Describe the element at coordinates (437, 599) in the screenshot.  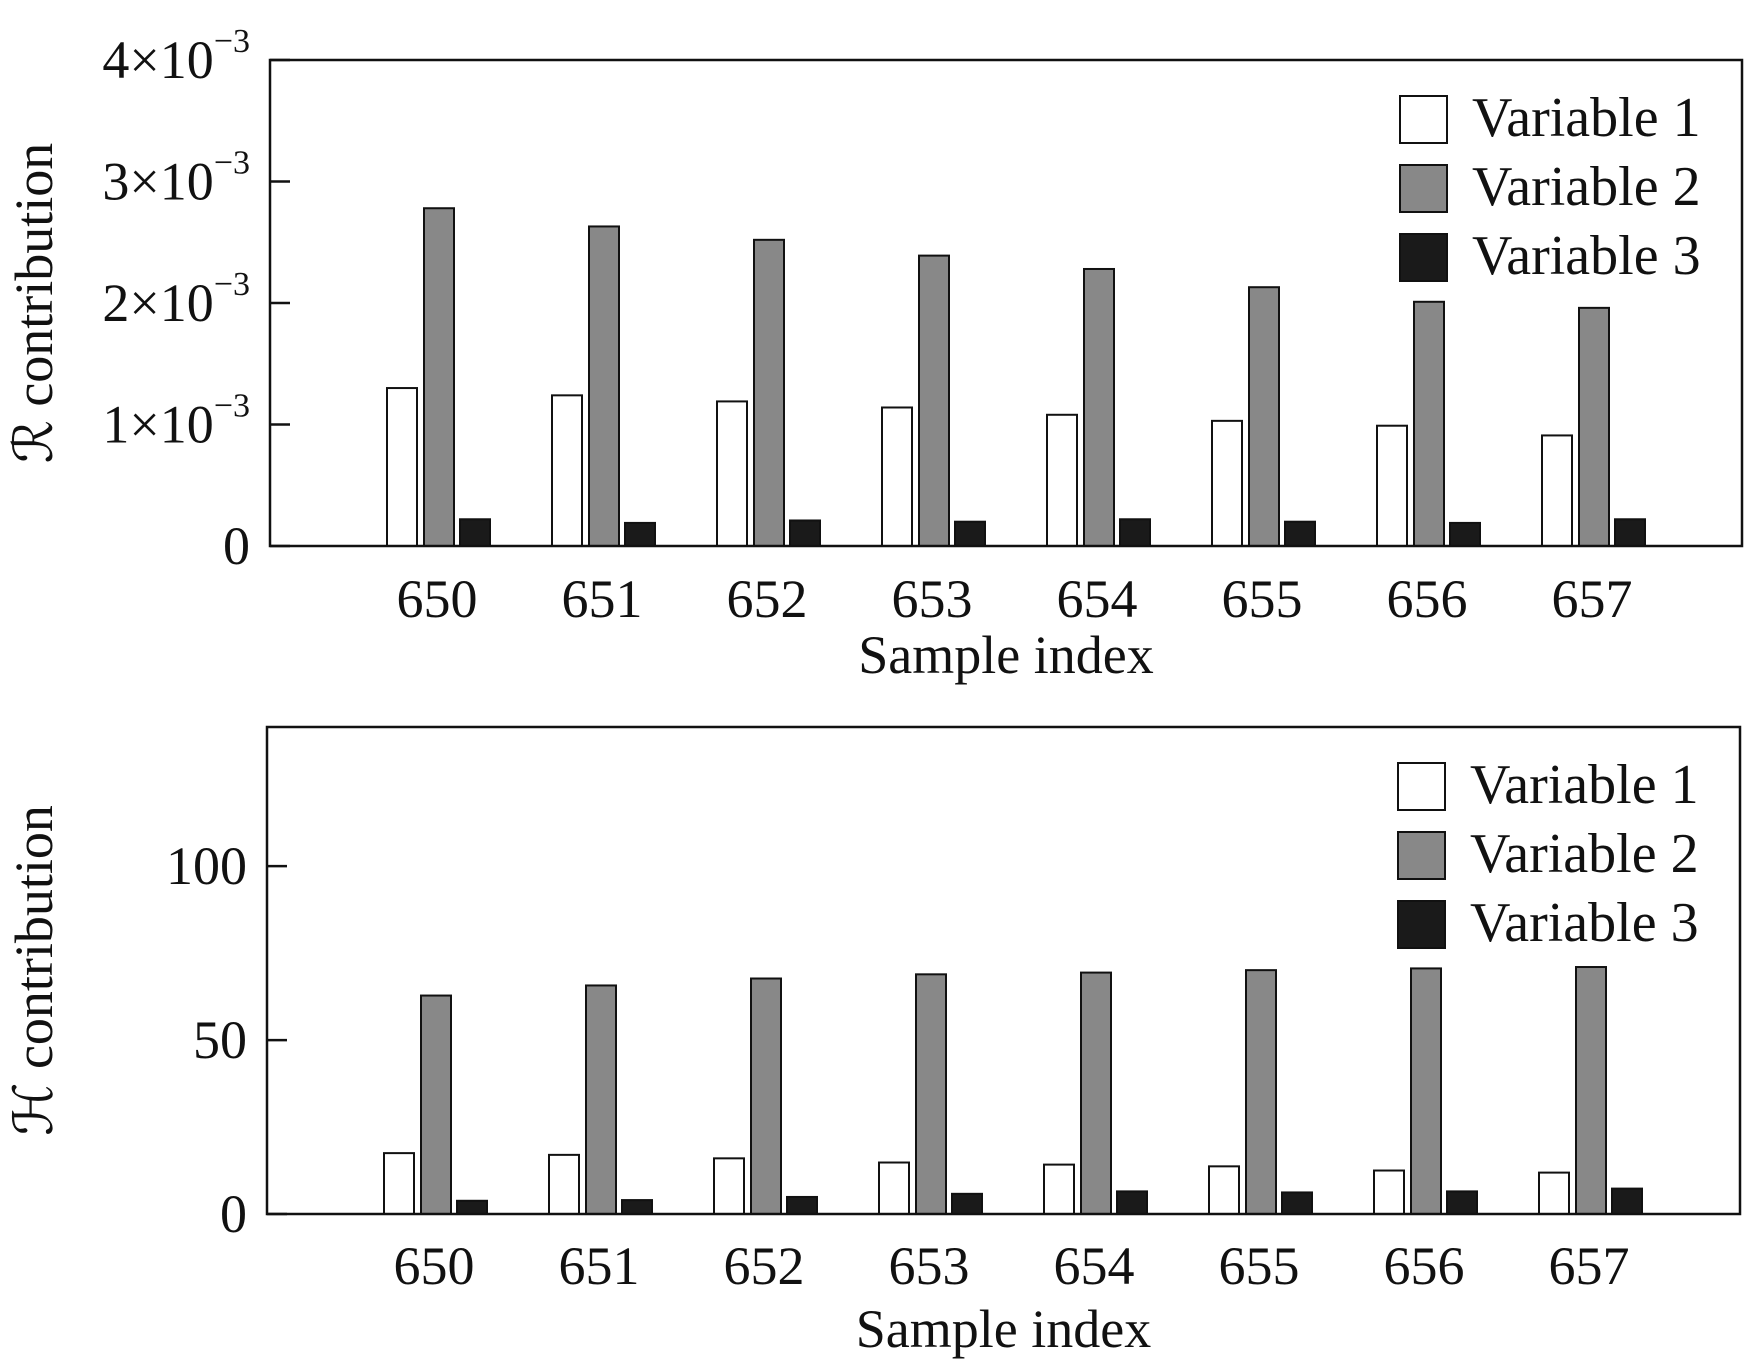
I see `x-tick-label-r-650: 650` at that location.